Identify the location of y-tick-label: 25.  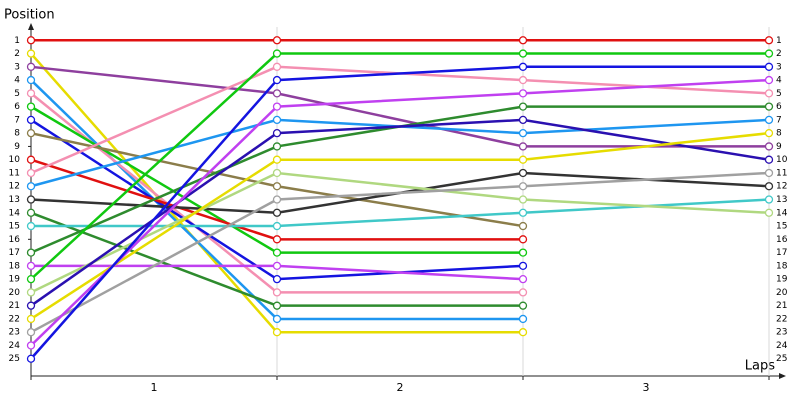
(14, 359).